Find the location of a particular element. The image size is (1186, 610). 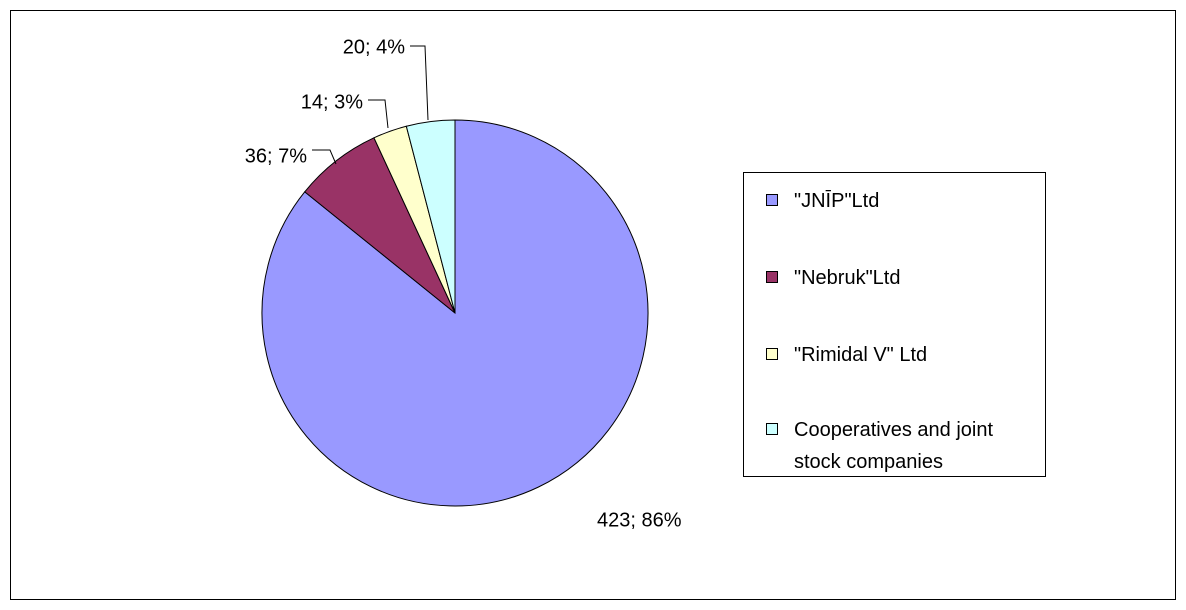

legend-label: "Rimidal V" Ltd is located at coordinates (861, 355).